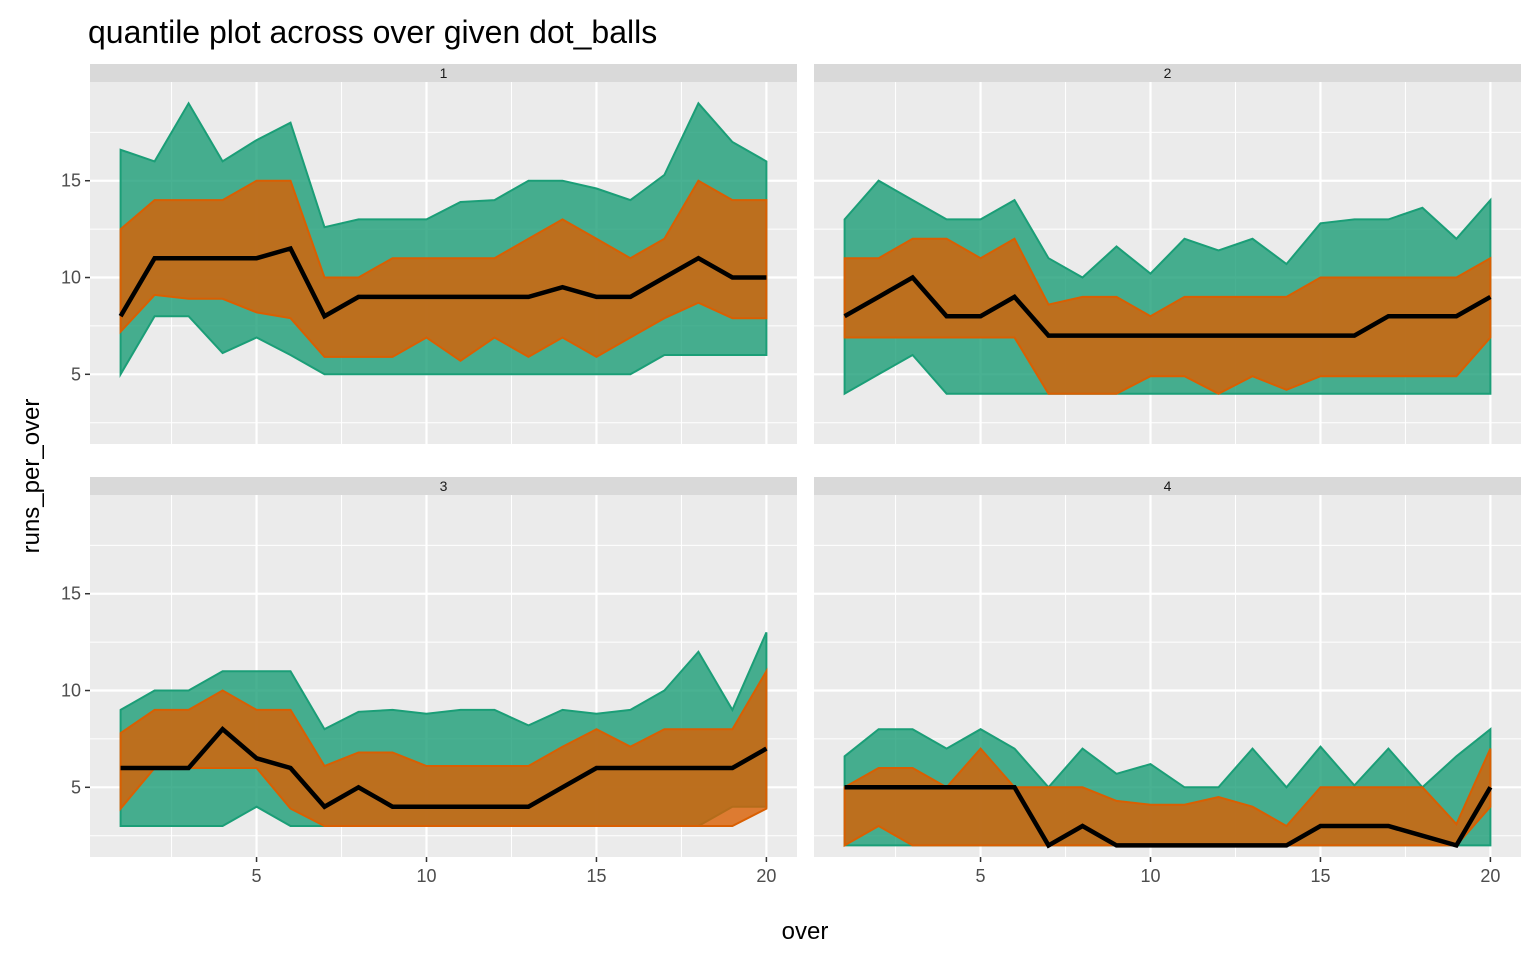 The width and height of the screenshot is (1536, 960). What do you see at coordinates (31, 476) in the screenshot?
I see `y-axis-title: runs_per_over` at bounding box center [31, 476].